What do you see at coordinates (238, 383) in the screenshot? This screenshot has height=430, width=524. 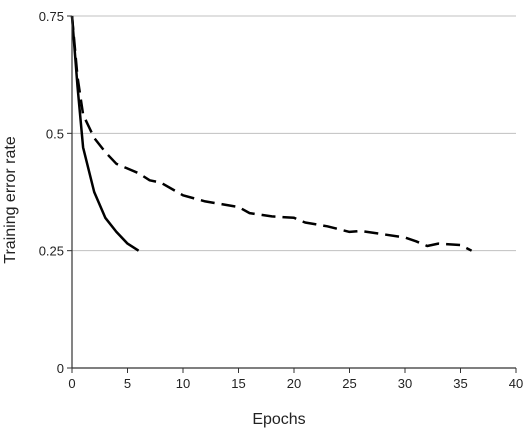 I see `x-tick-label-3: 15` at bounding box center [238, 383].